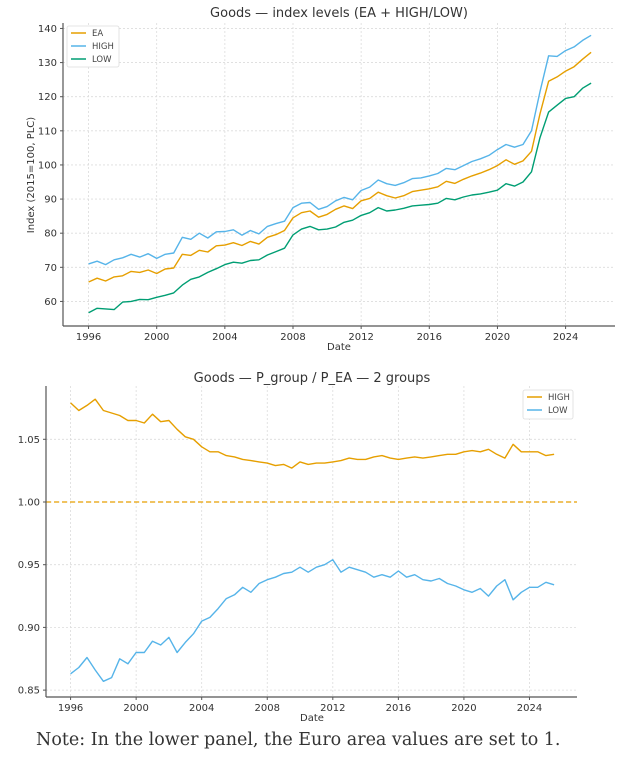  Describe the element at coordinates (50, 200) in the screenshot. I see `y-tick-label: 90` at that location.